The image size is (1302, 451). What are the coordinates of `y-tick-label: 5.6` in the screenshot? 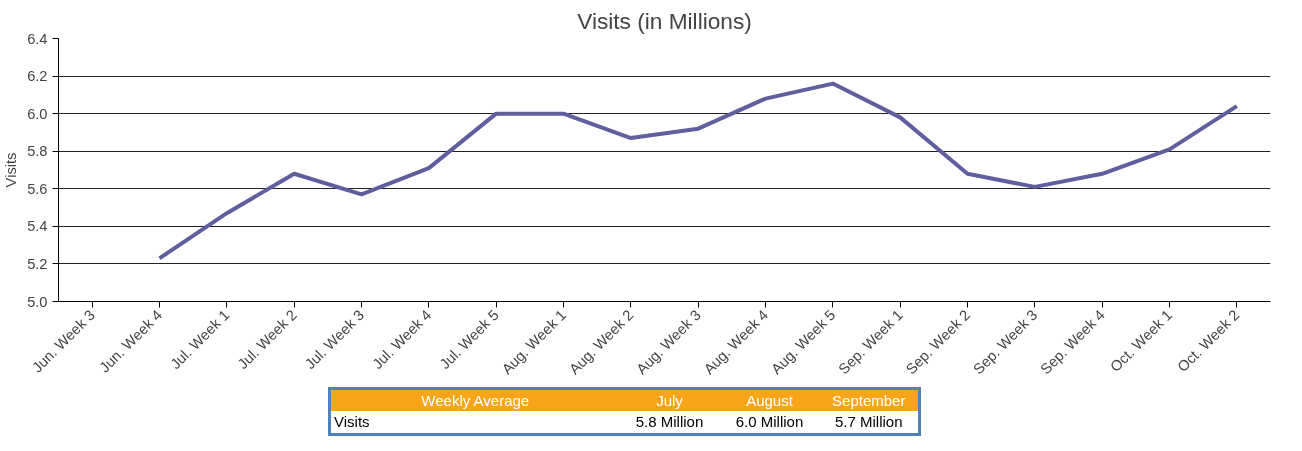 It's located at (37, 188).